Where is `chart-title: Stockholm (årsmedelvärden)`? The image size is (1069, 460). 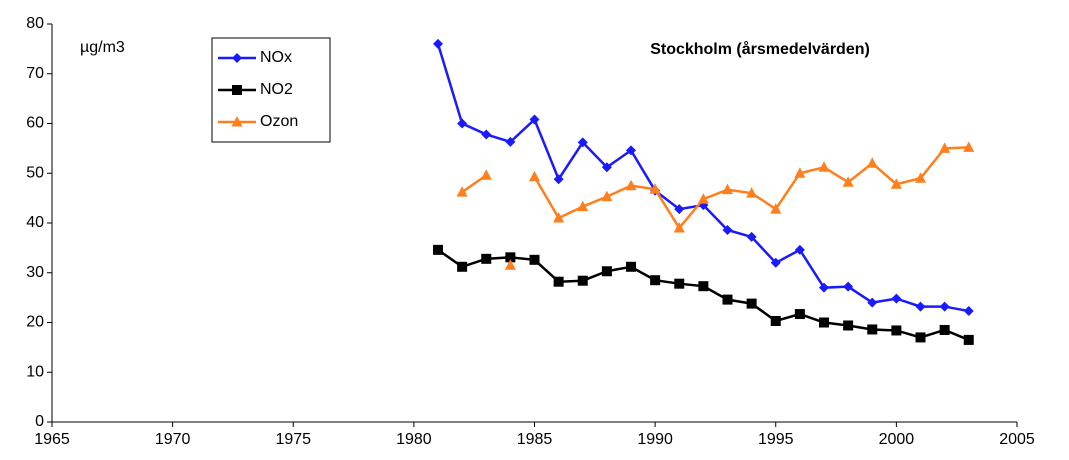
chart-title: Stockholm (årsmedelvärden) is located at coordinates (760, 49).